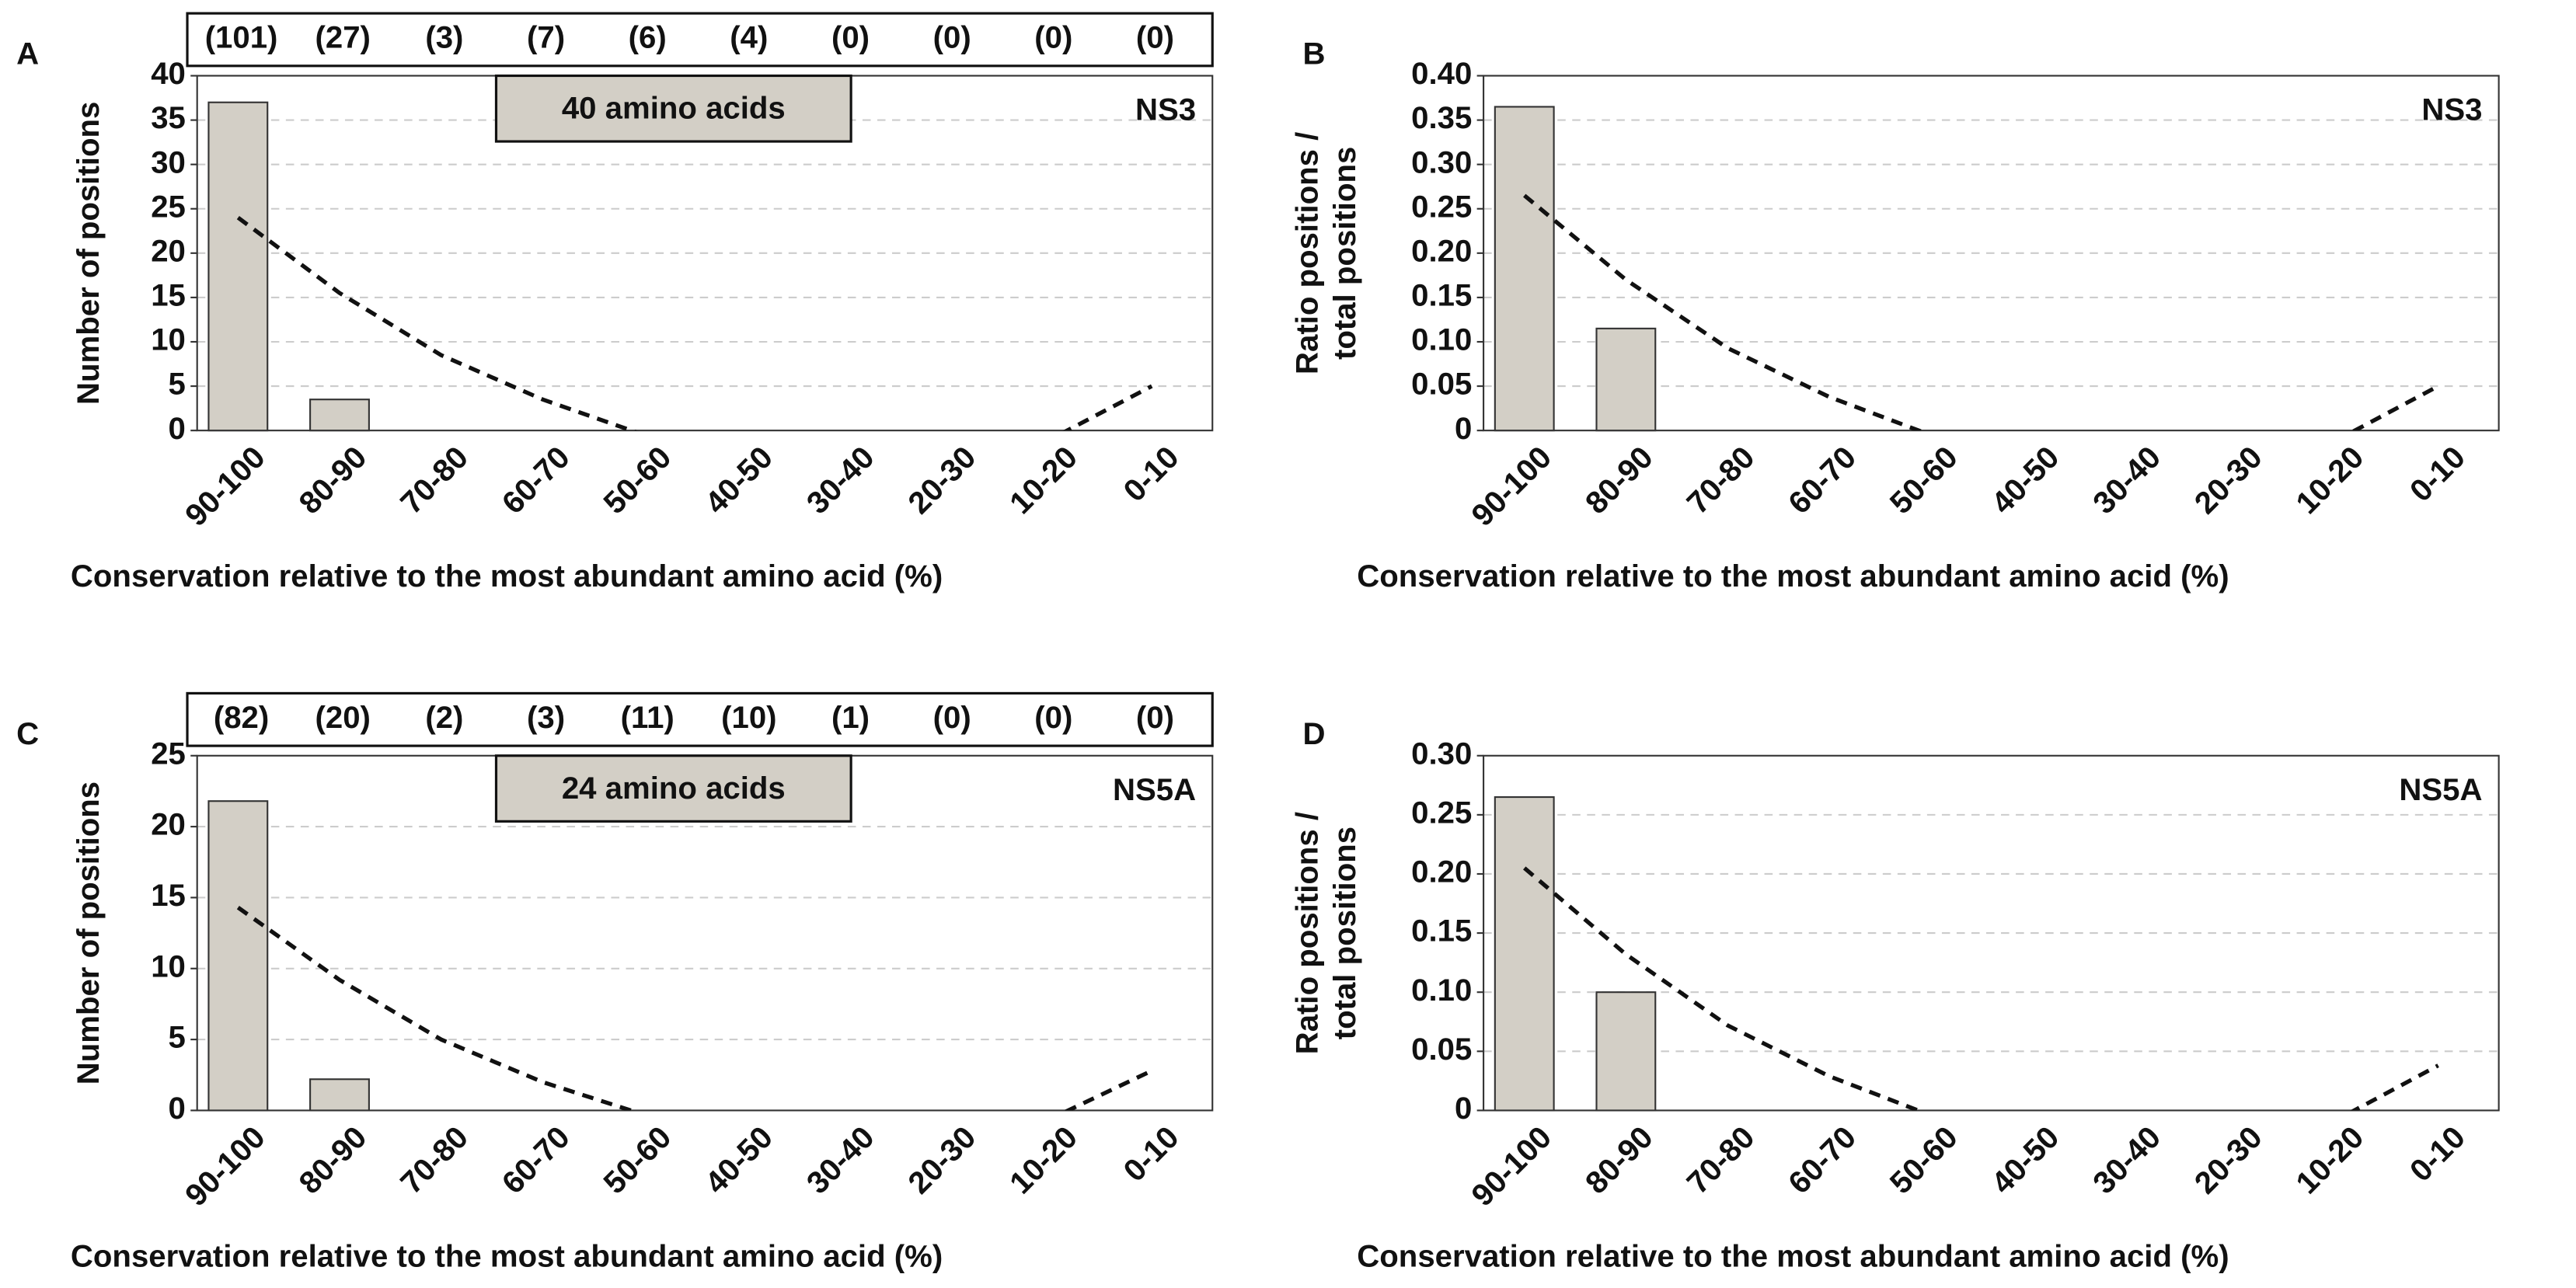  What do you see at coordinates (168, 117) in the screenshot?
I see `y-tick-label: 35` at bounding box center [168, 117].